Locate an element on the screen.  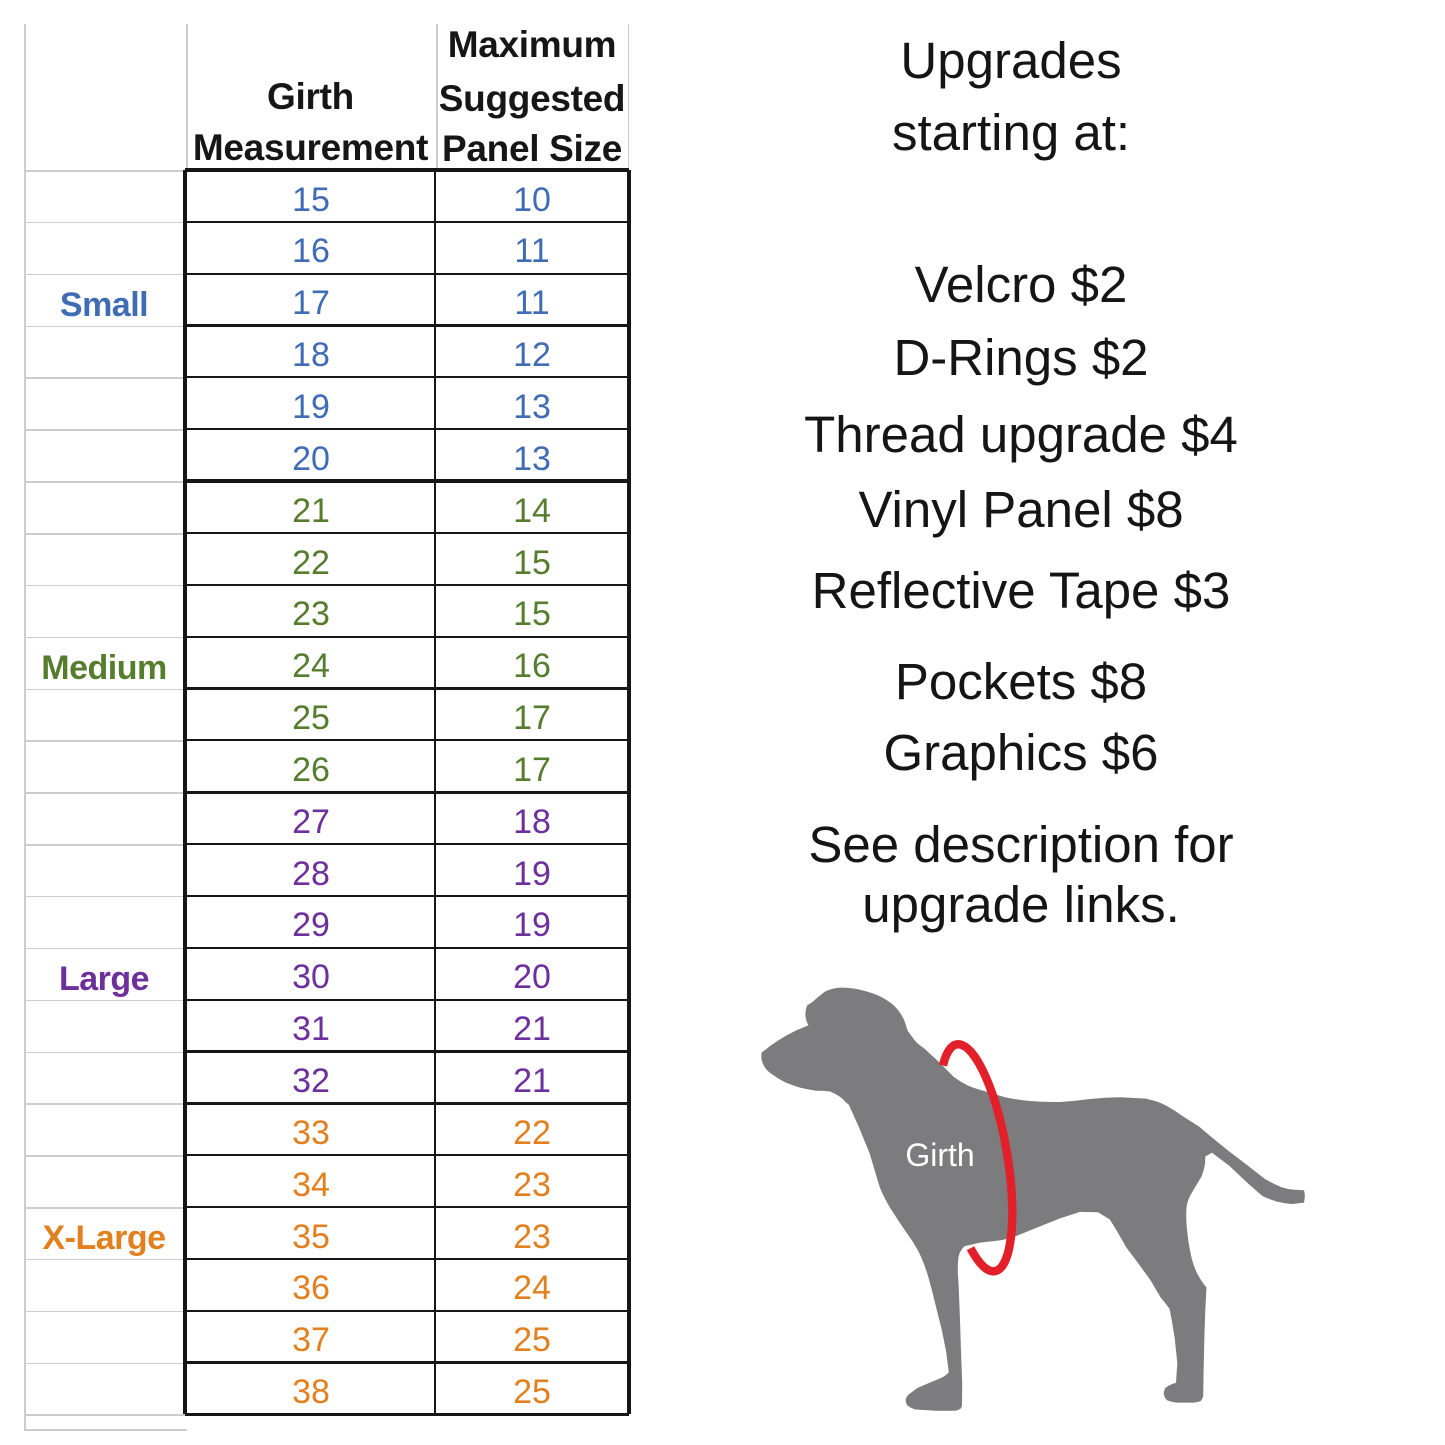
svg-text: Girth is located at coordinates (939, 1155).